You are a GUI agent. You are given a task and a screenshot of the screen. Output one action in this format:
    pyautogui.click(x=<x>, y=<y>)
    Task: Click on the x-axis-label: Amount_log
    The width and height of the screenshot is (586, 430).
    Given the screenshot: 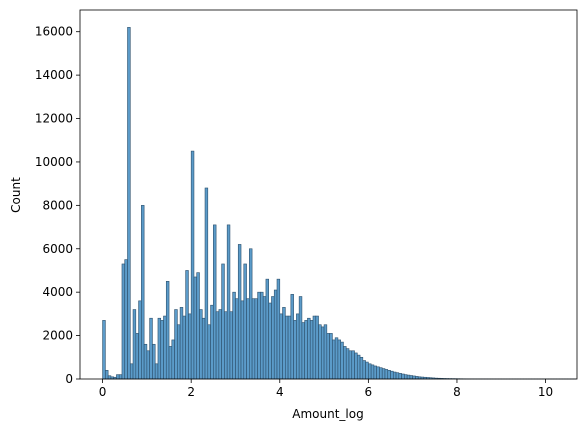 What is the action you would take?
    pyautogui.click(x=327, y=414)
    